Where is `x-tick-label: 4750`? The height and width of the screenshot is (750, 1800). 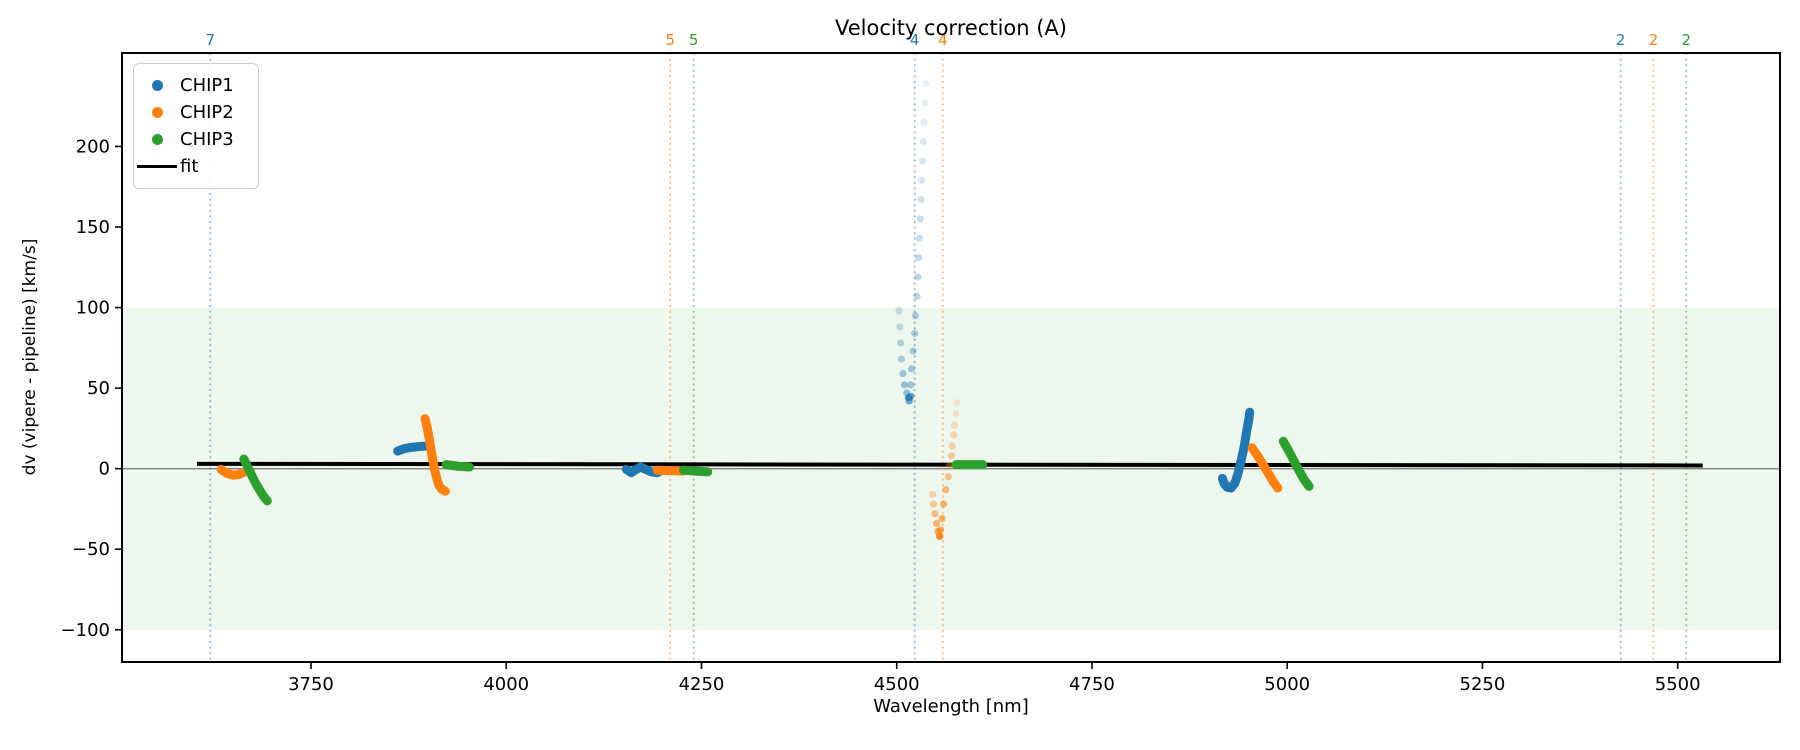
x-tick-label: 4750 is located at coordinates (1092, 684).